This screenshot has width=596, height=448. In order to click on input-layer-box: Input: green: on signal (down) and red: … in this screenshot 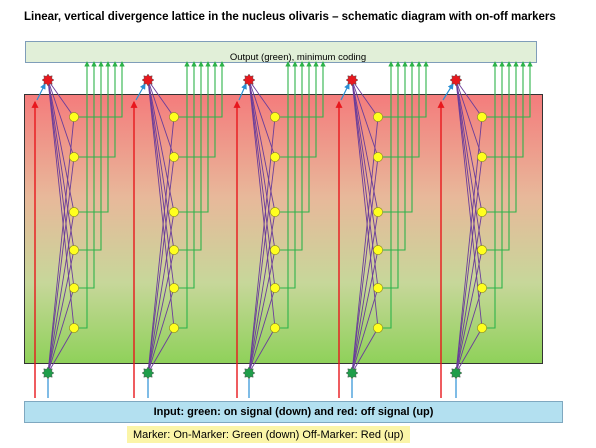, I will do `click(293, 412)`.